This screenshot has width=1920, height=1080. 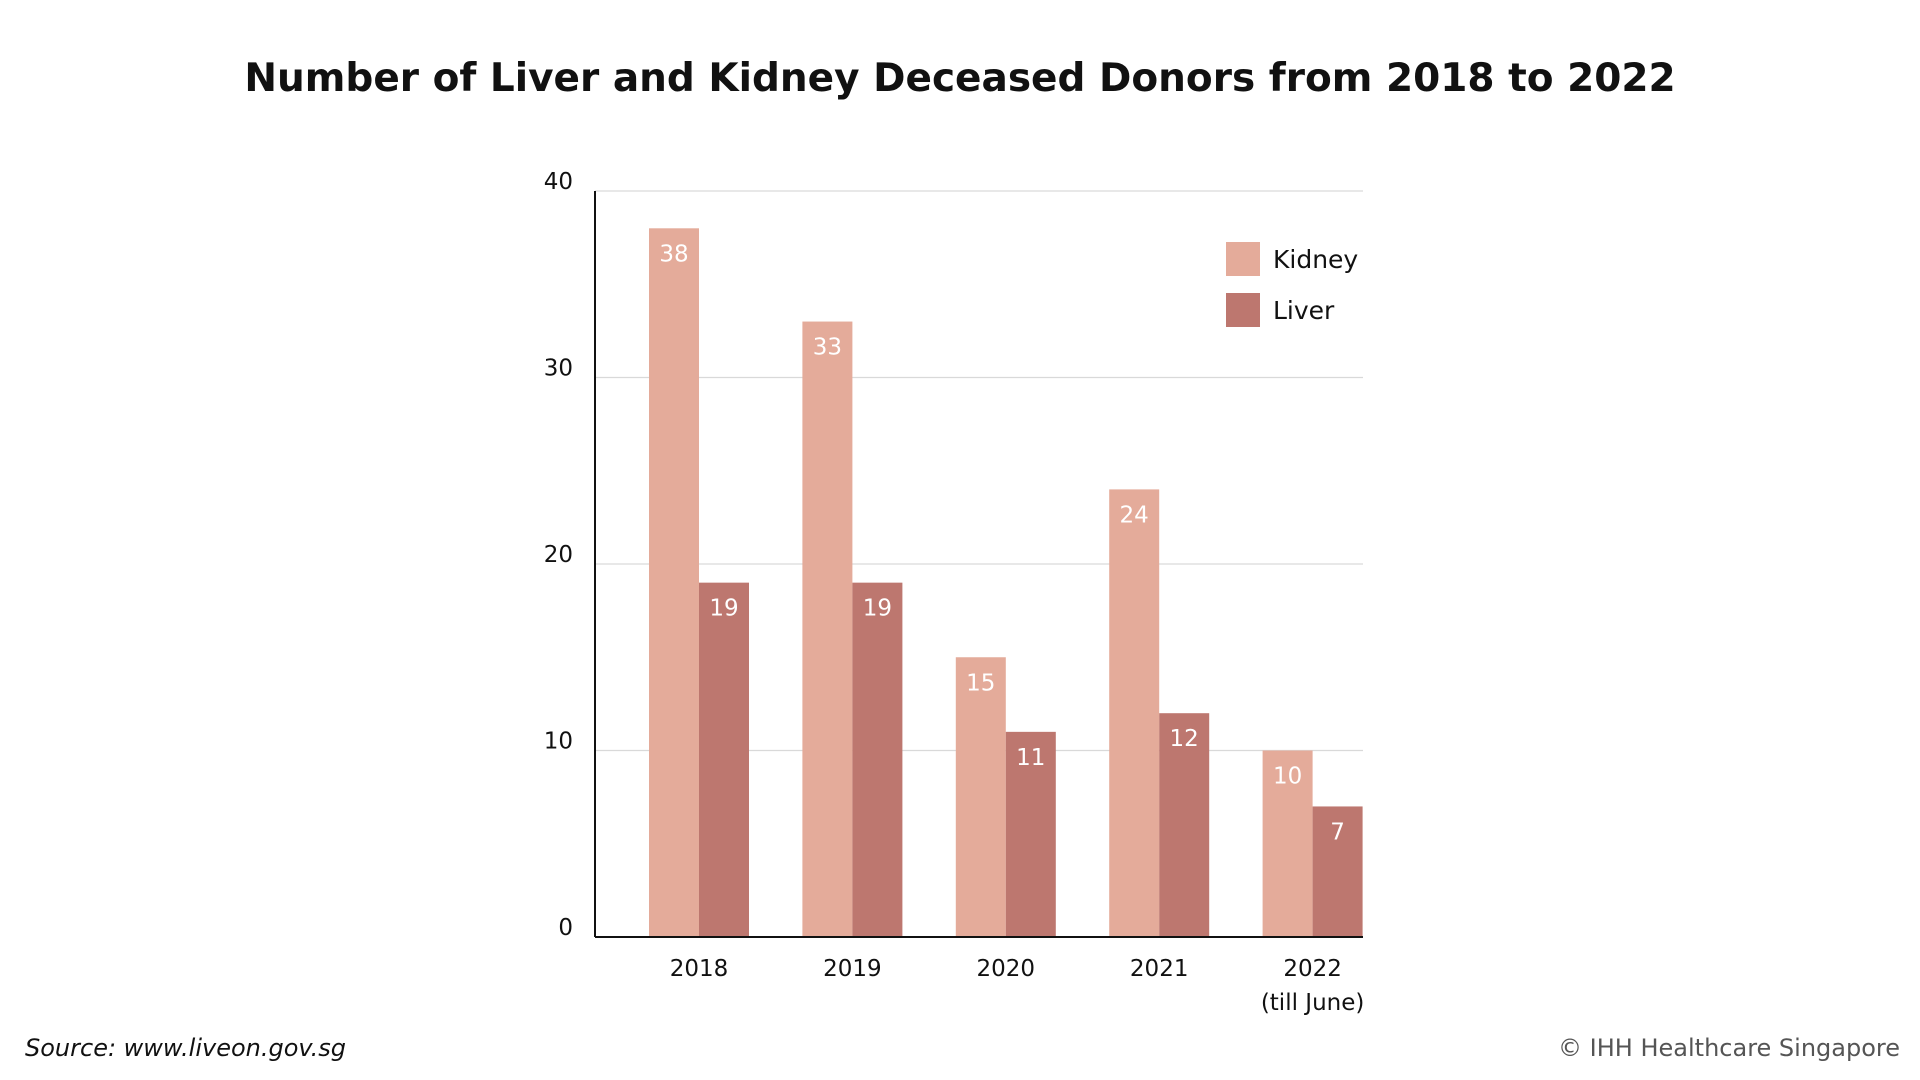 I want to click on x-tick-label: 2019, so click(x=852, y=969).